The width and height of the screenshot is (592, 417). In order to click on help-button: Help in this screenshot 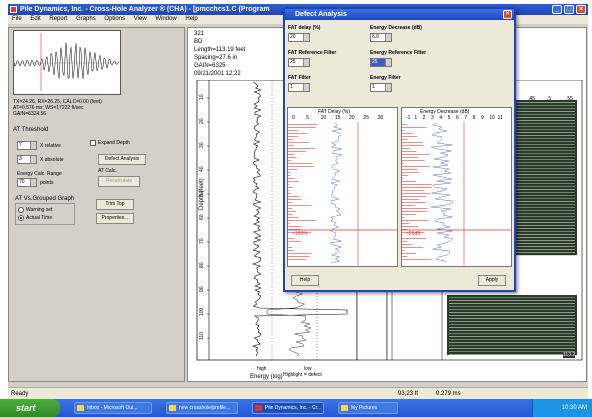, I will do `click(305, 280)`.